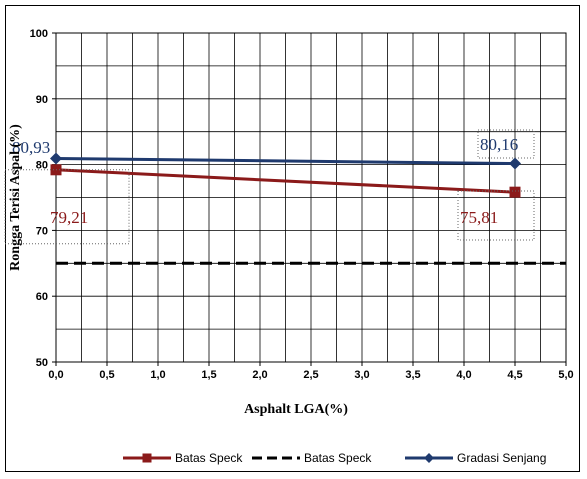 This screenshot has height=479, width=587. What do you see at coordinates (42, 166) in the screenshot?
I see `y-tick-label: 80` at bounding box center [42, 166].